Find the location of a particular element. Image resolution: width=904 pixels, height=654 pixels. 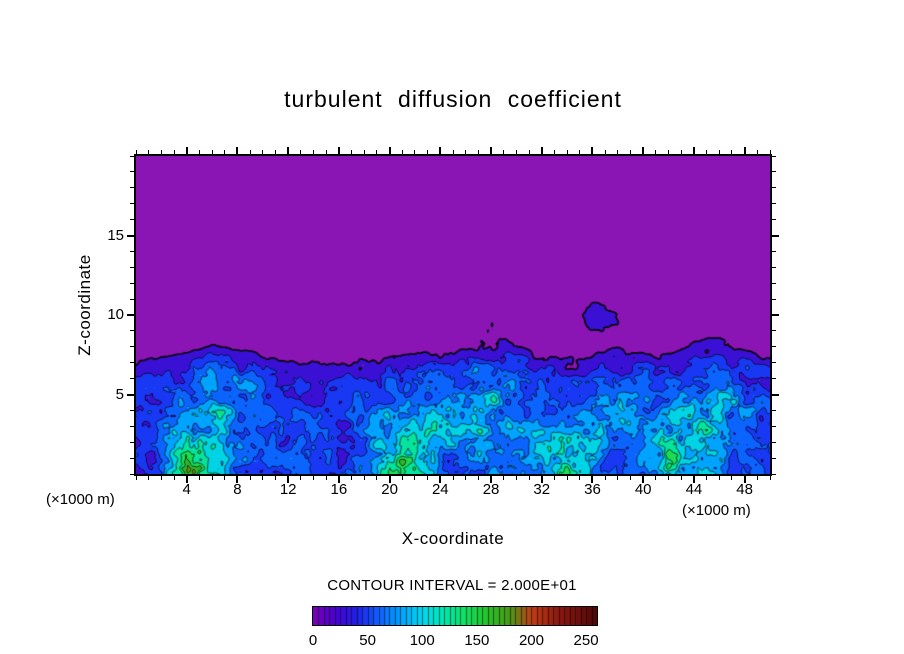

x-tick-label: 36 is located at coordinates (592, 489).